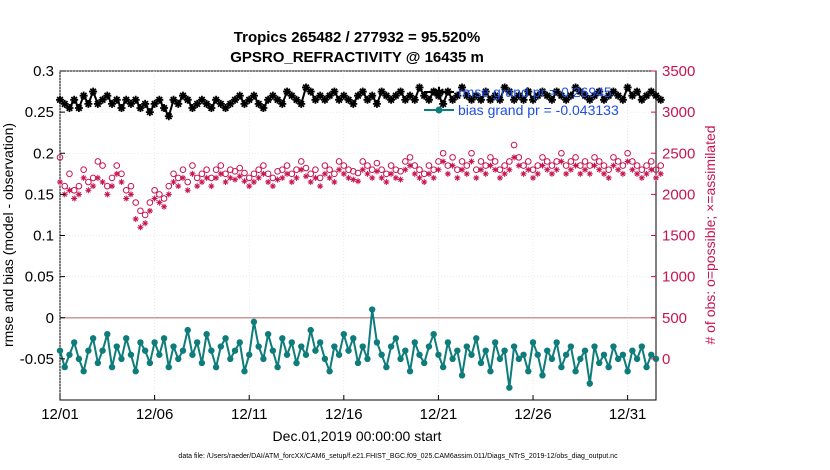  Describe the element at coordinates (43, 236) in the screenshot. I see `y-tick-label: 0.1` at that location.